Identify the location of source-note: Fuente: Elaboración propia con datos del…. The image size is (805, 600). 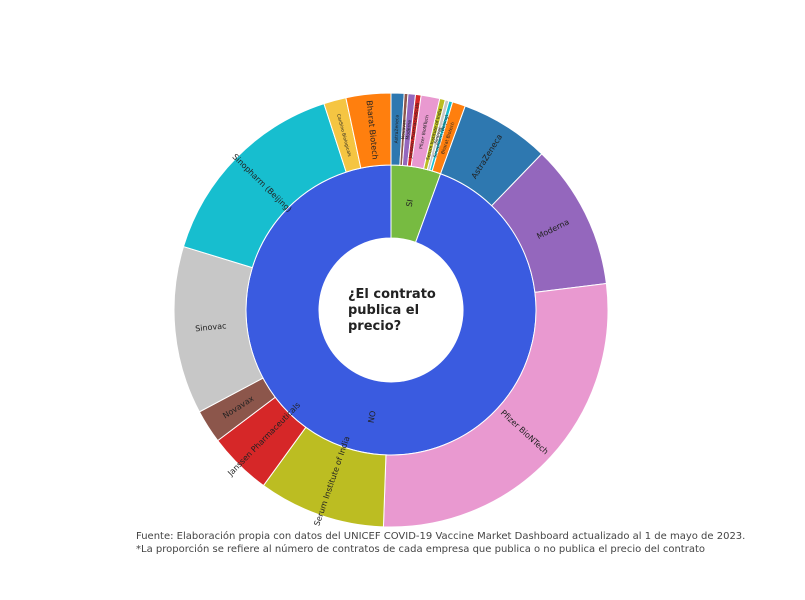
(441, 536).